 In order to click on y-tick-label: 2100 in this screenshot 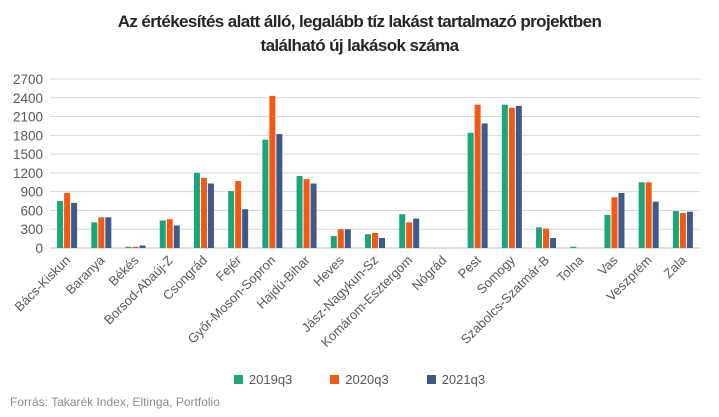, I will do `click(28, 117)`.